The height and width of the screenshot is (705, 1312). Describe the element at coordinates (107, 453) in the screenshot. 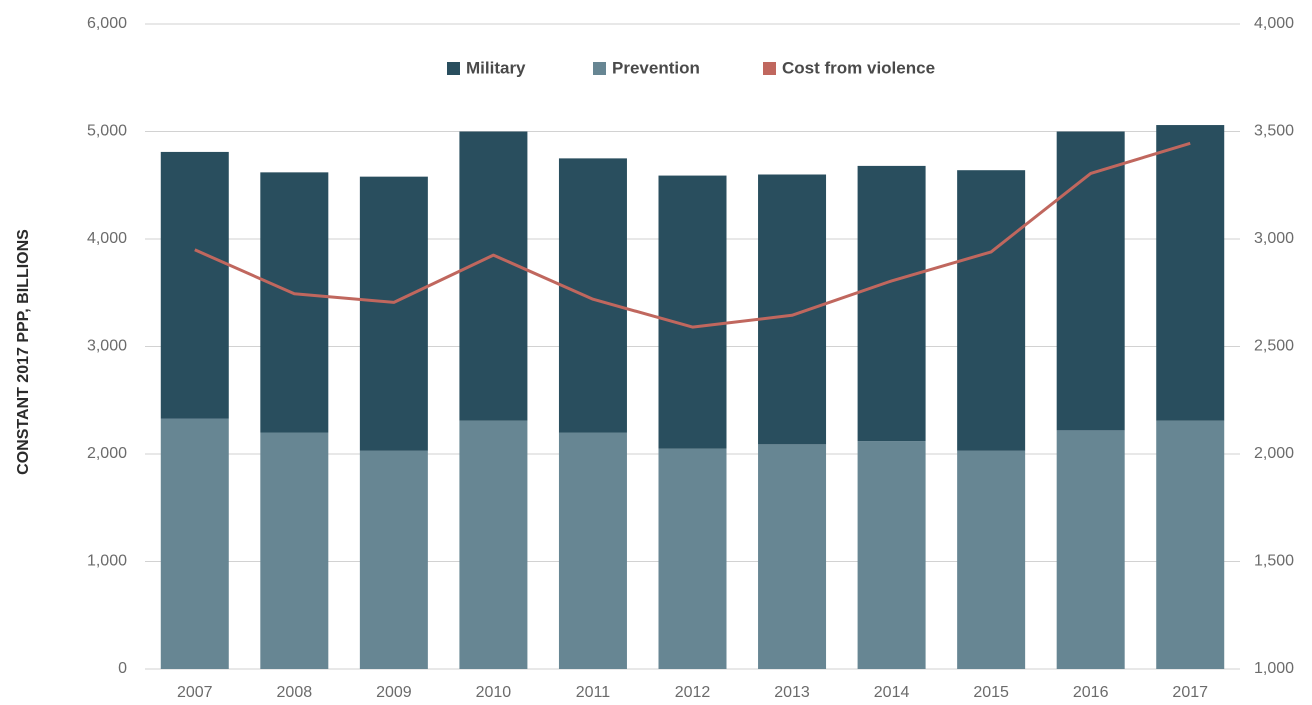

I see `left-tick-label: 2,000` at that location.